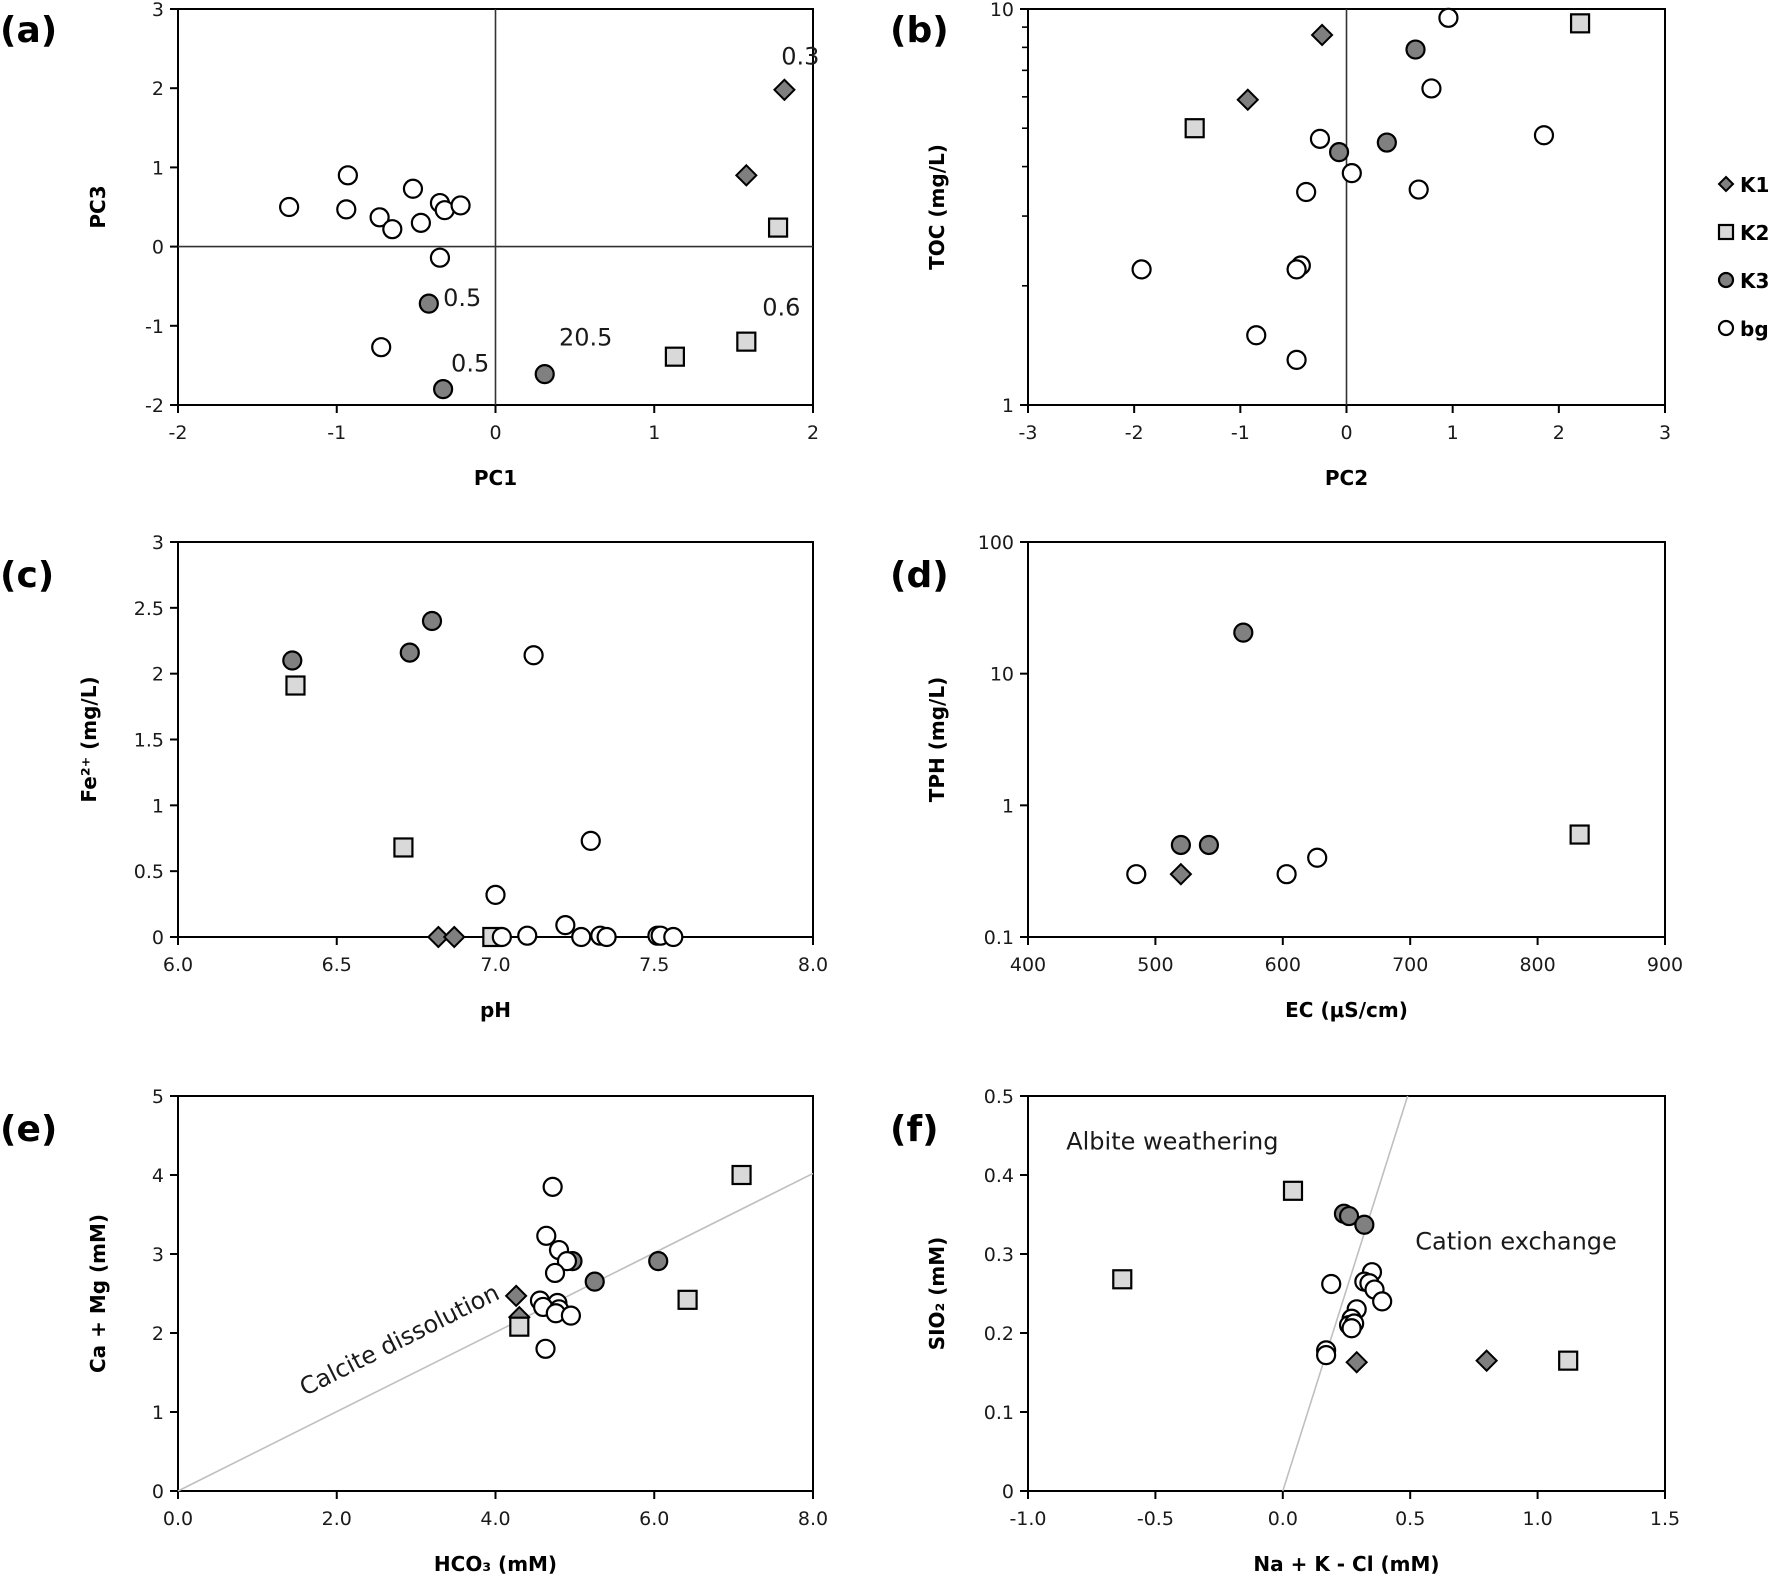  I want to click on x-tick-label: -3, so click(1028, 433).